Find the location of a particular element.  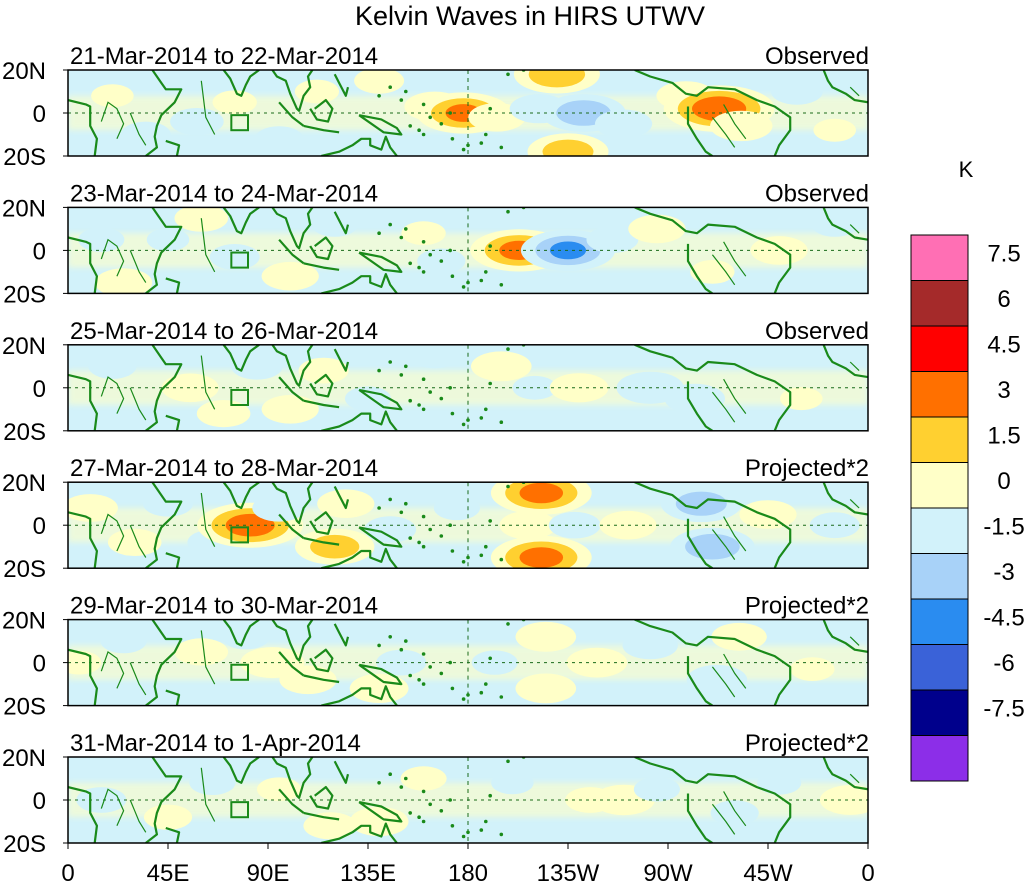

panel-date-range: 21-Mar-2014 to 22-Mar-2014 is located at coordinates (224, 56).